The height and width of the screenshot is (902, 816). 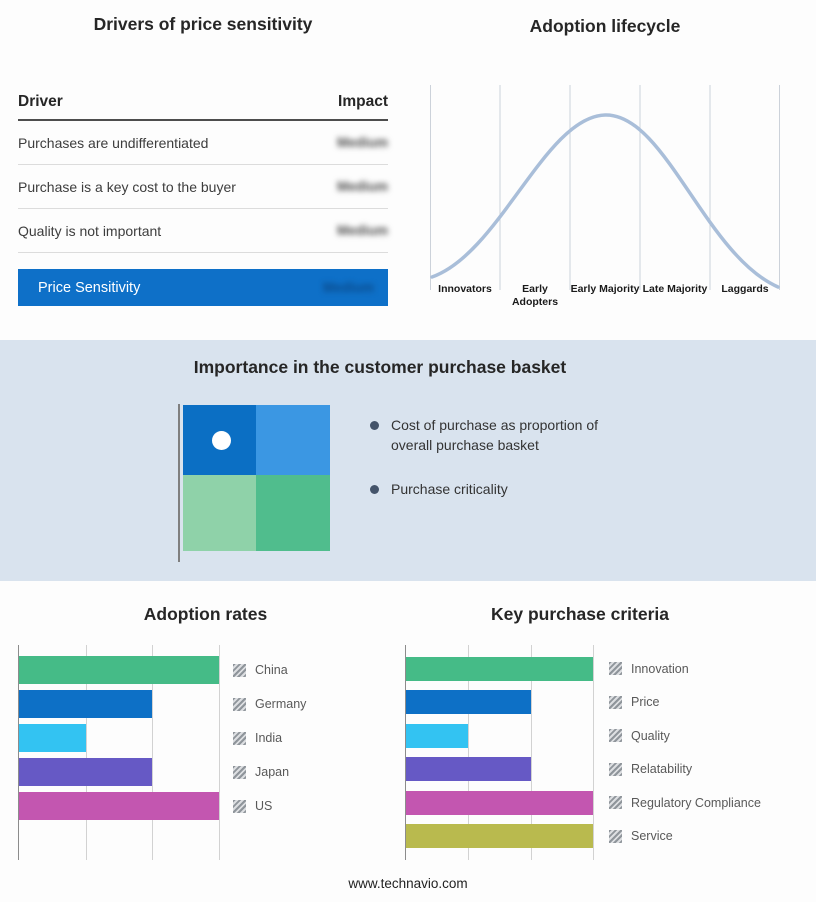 I want to click on legend-label: Relatability, so click(x=662, y=769).